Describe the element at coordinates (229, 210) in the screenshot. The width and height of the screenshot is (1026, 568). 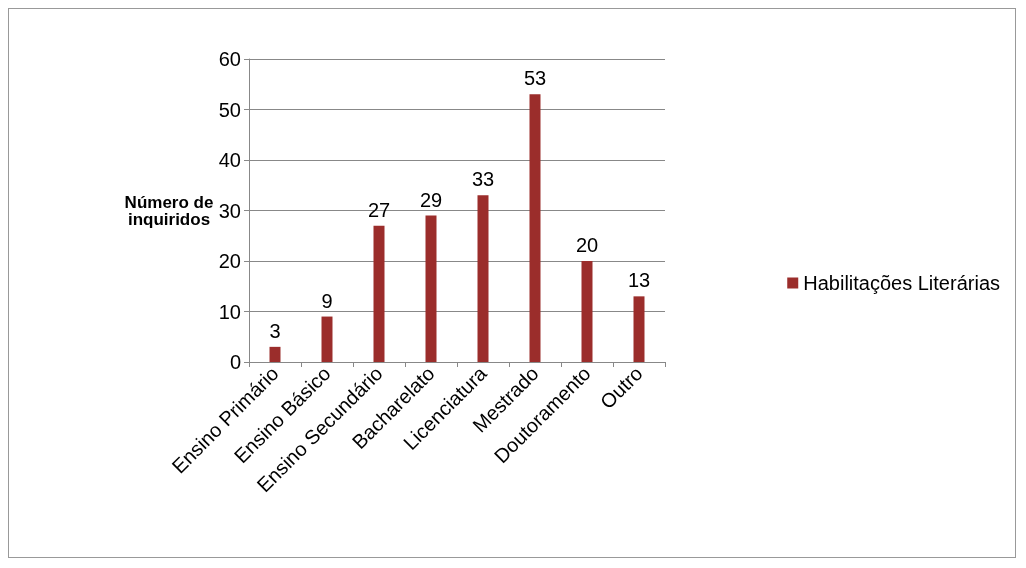
I see `y-tick-label: 30` at that location.